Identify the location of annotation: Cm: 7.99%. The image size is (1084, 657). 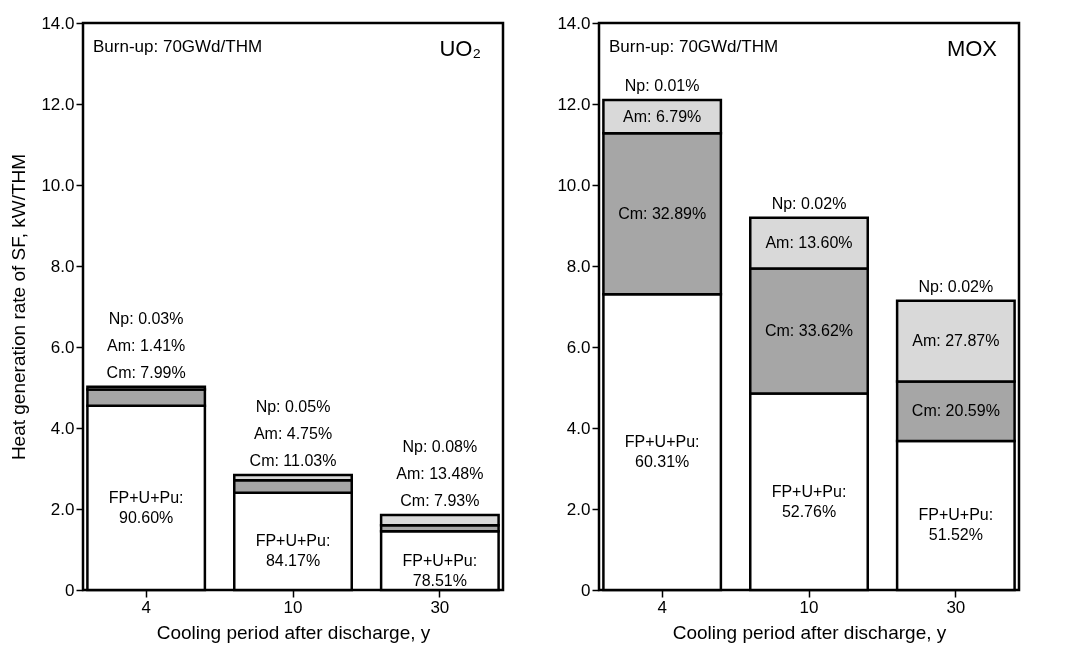
(146, 372).